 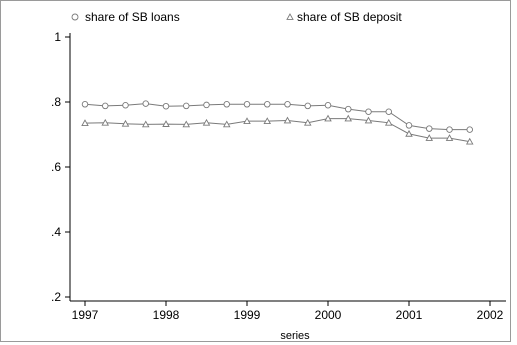 I want to click on x-tick-label-2002: 2002, so click(x=490, y=315).